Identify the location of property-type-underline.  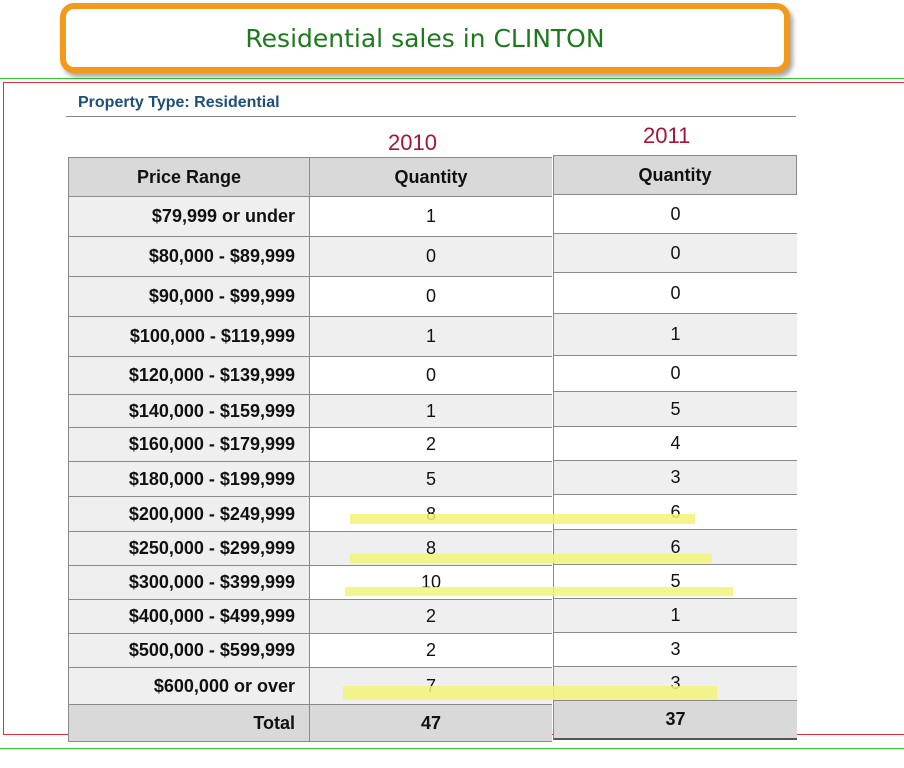
(431, 116).